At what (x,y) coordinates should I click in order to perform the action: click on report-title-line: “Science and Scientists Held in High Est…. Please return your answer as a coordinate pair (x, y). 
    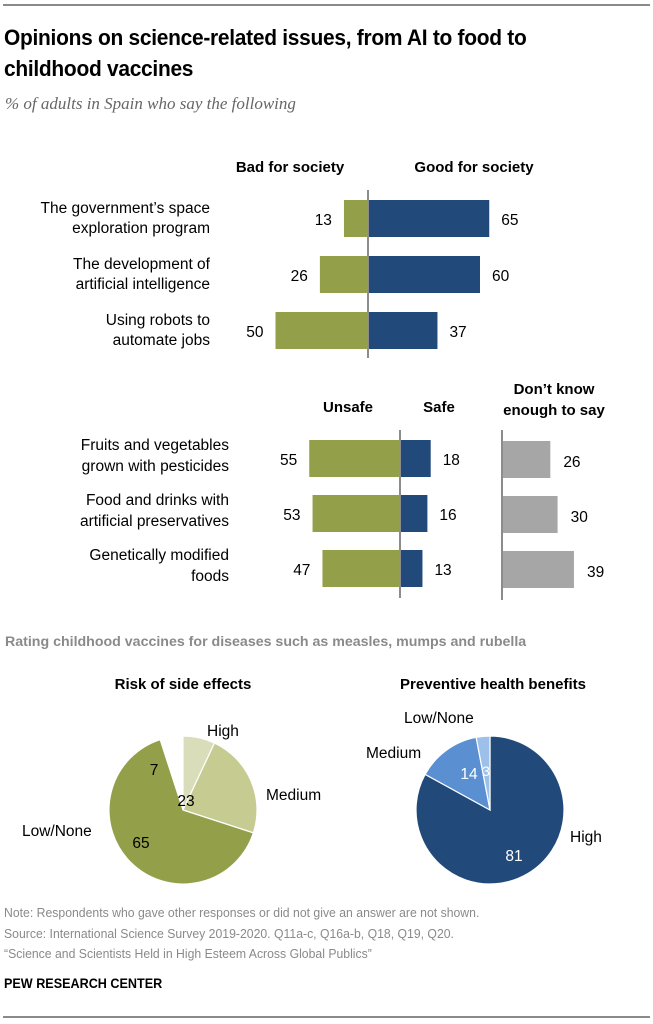
    Looking at the image, I should click on (188, 953).